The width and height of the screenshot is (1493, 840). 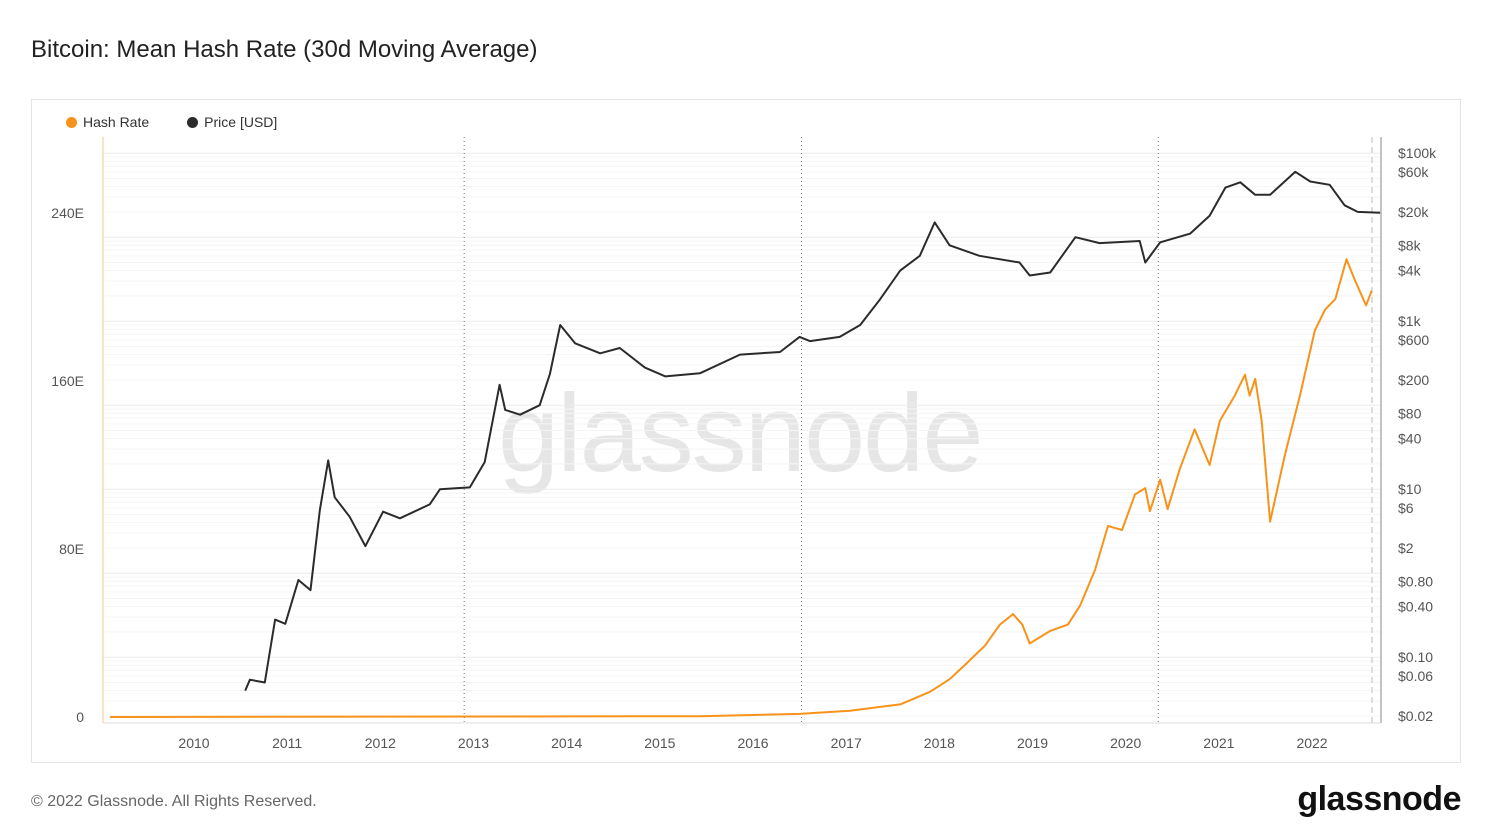 I want to click on x-tick-label: 2014, so click(x=566, y=743).